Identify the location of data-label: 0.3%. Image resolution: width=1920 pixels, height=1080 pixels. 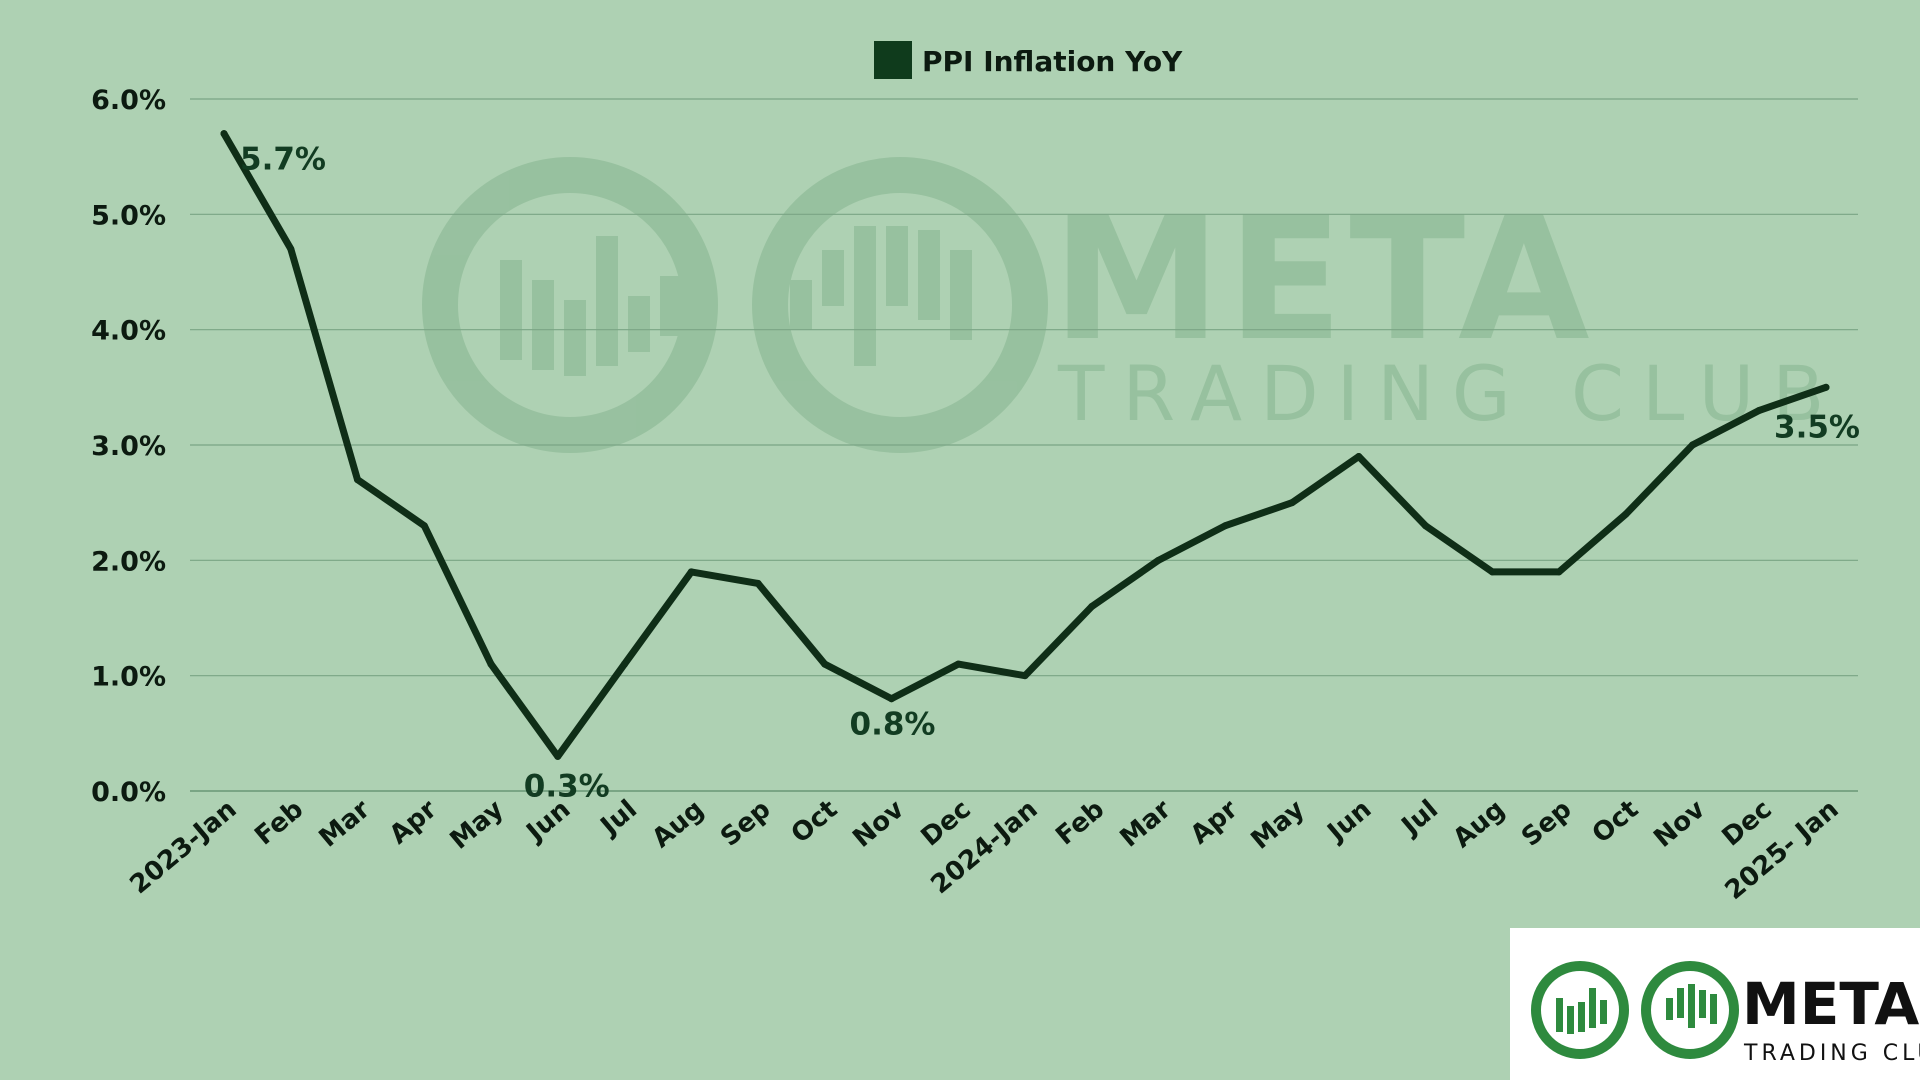
(567, 786).